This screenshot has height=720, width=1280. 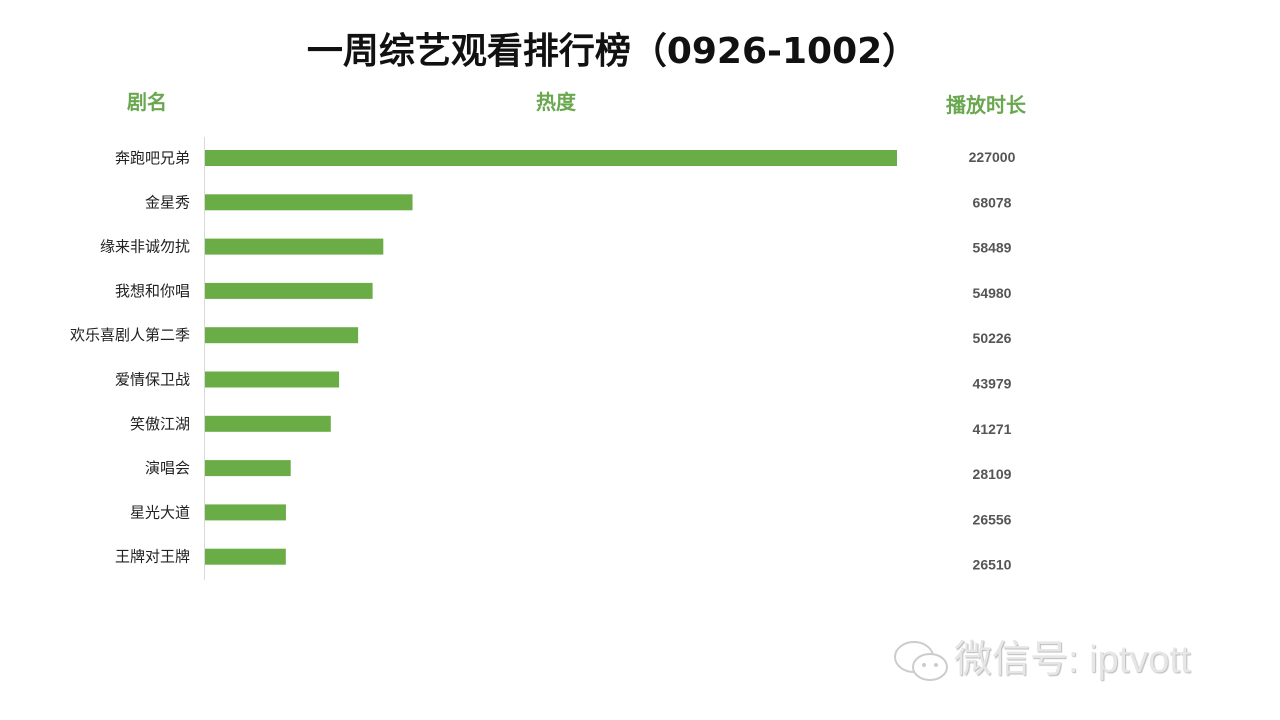 I want to click on category-label: 金星秀, so click(x=167, y=202).